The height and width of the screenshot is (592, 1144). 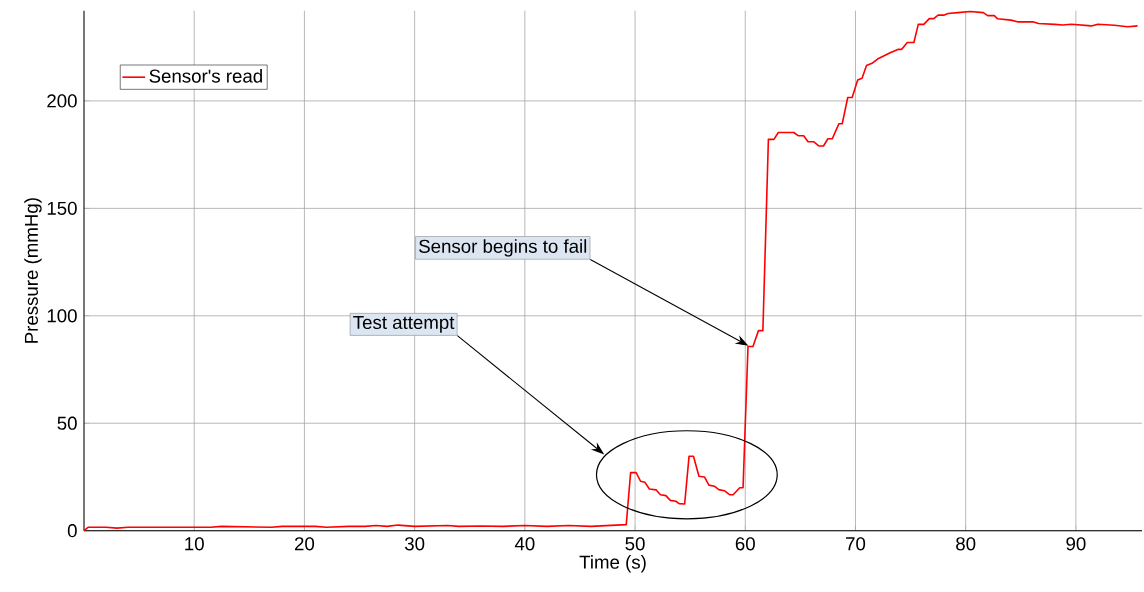 What do you see at coordinates (414, 544) in the screenshot?
I see `x-tick-label: 30` at bounding box center [414, 544].